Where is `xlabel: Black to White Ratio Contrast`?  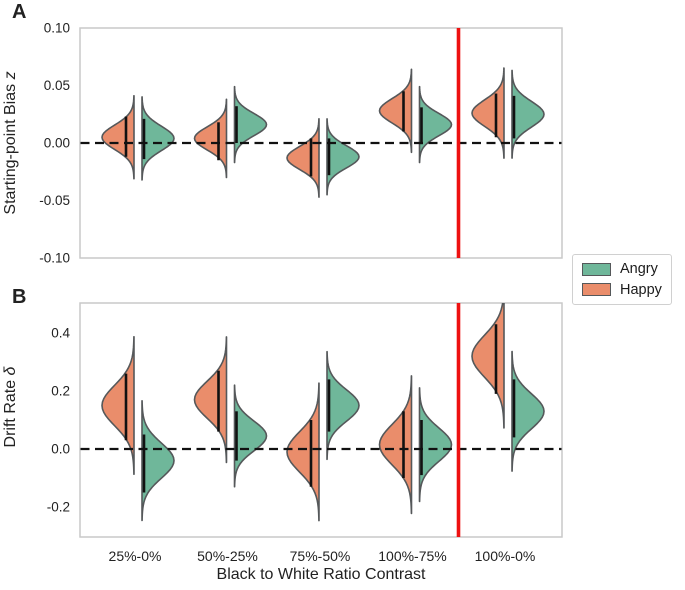 xlabel: Black to White Ratio Contrast is located at coordinates (322, 574).